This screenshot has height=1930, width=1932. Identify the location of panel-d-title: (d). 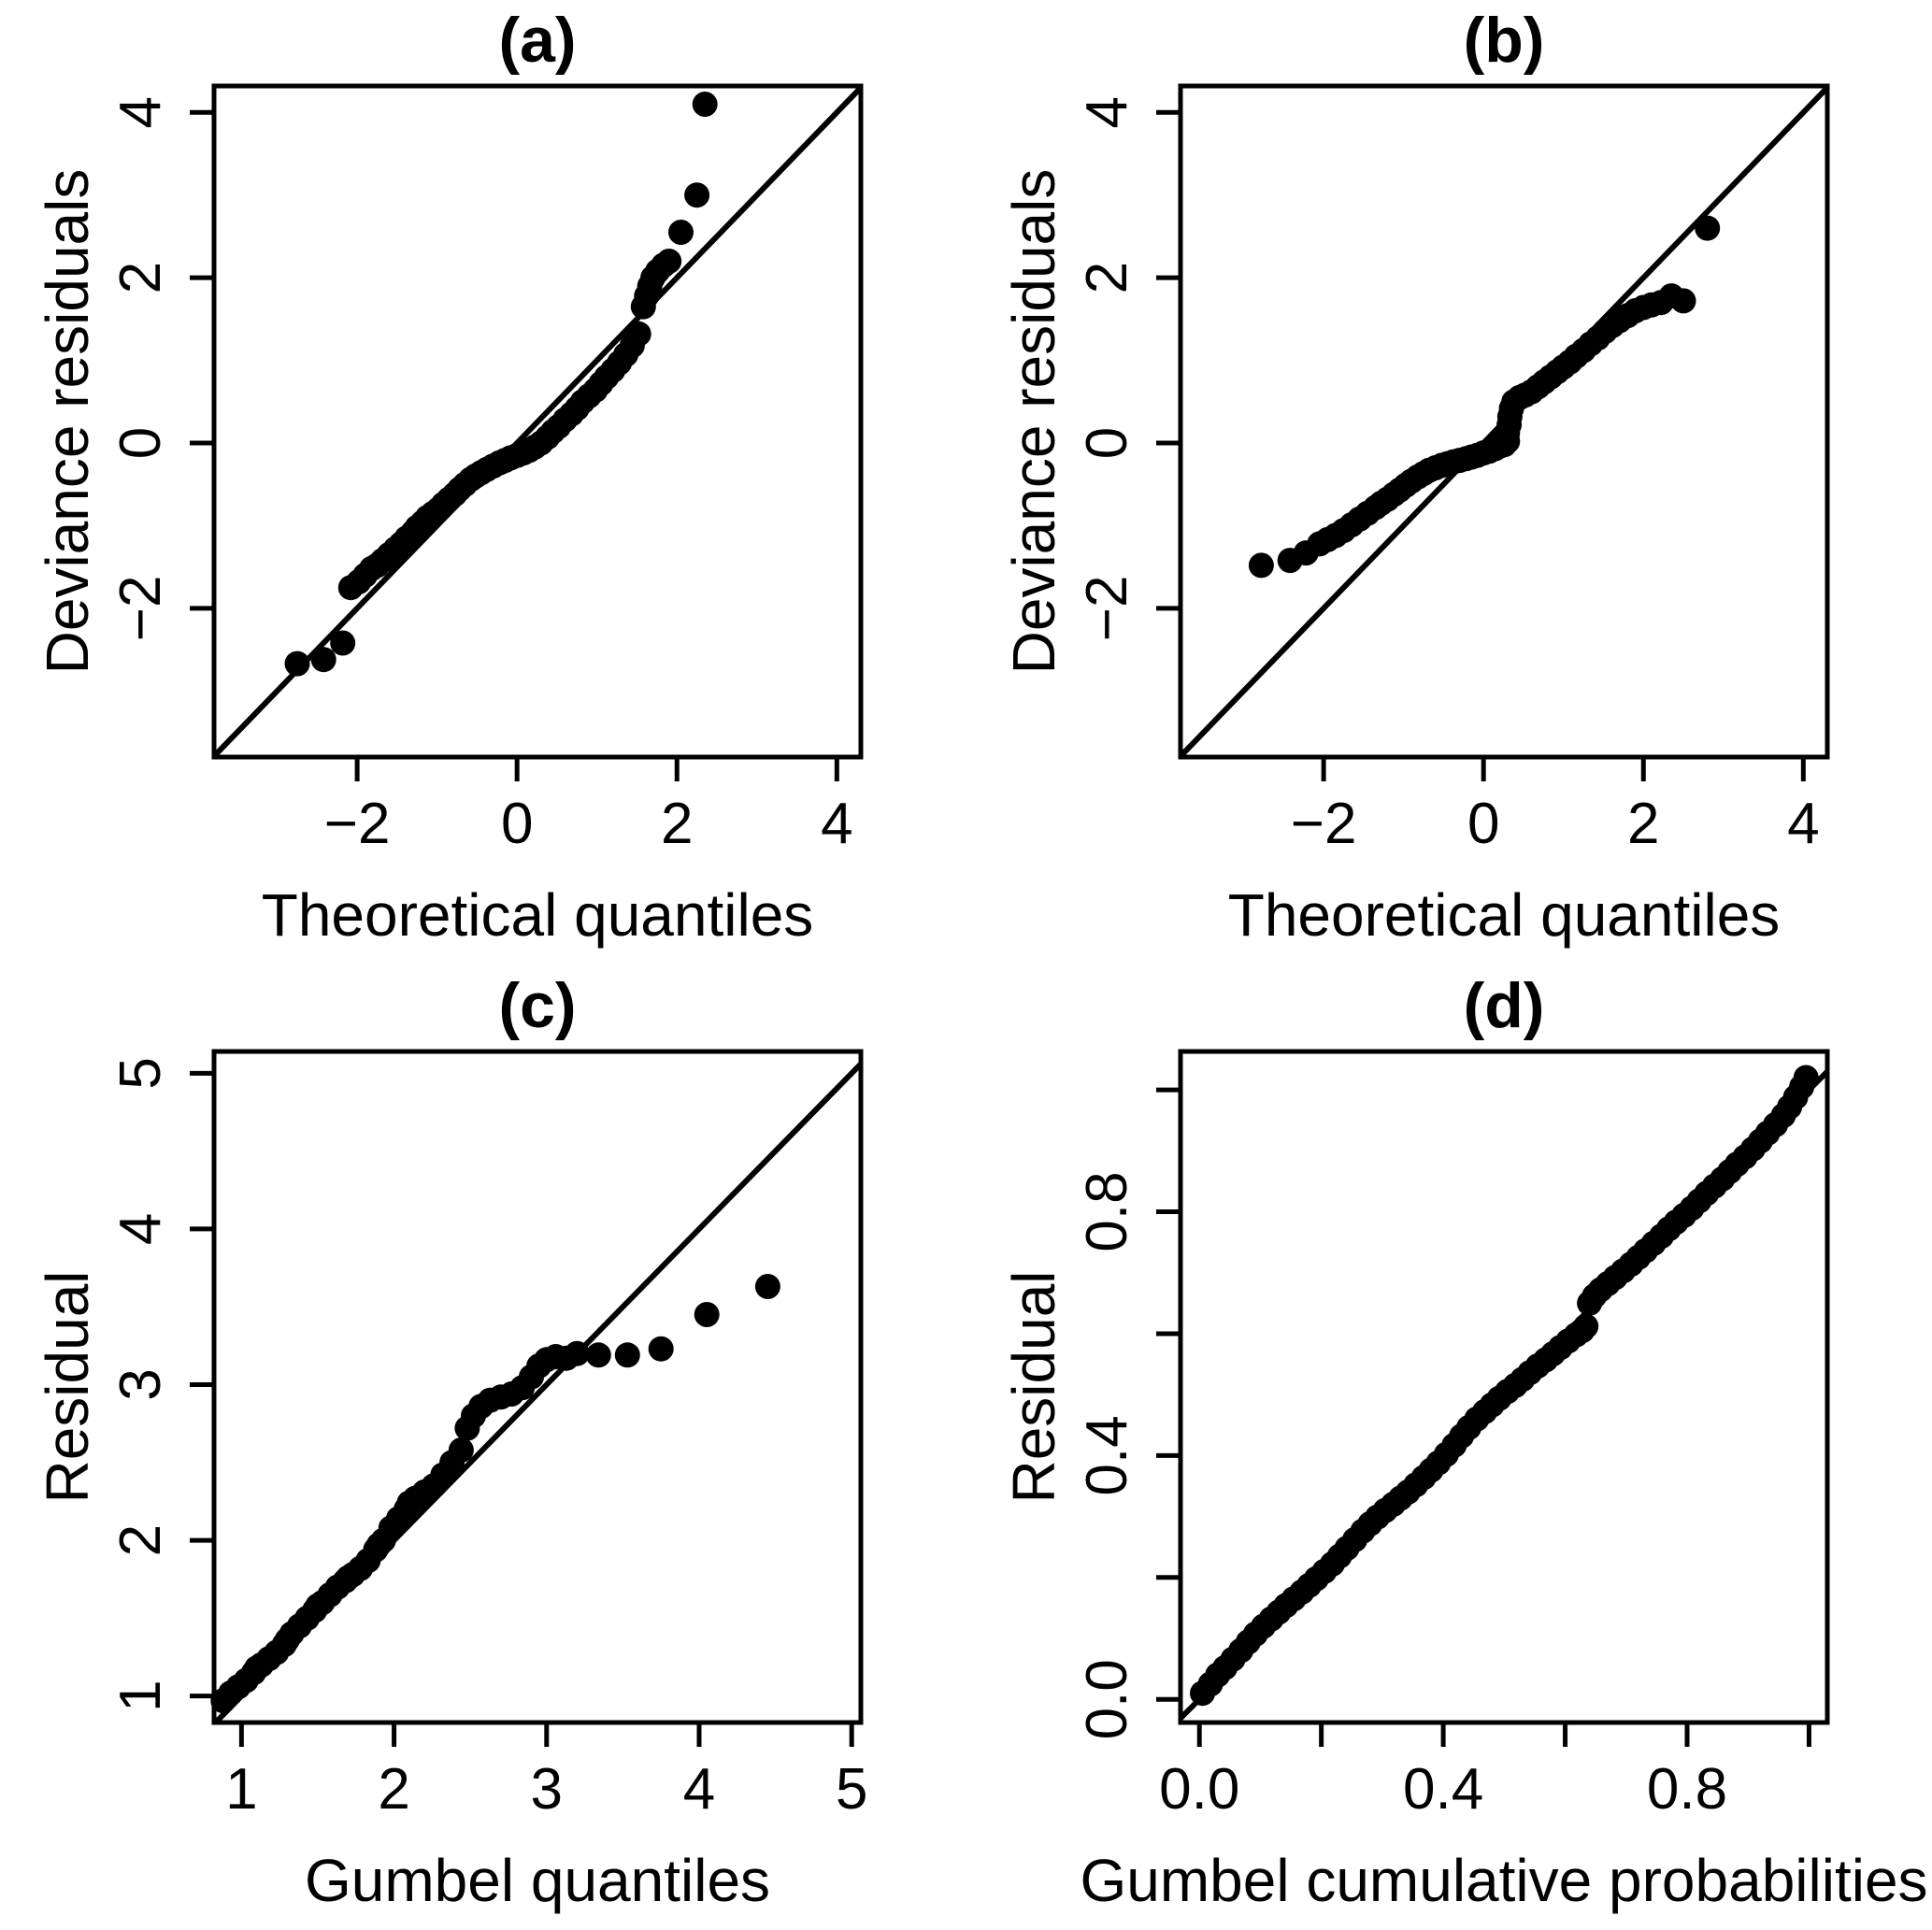
(1504, 1005).